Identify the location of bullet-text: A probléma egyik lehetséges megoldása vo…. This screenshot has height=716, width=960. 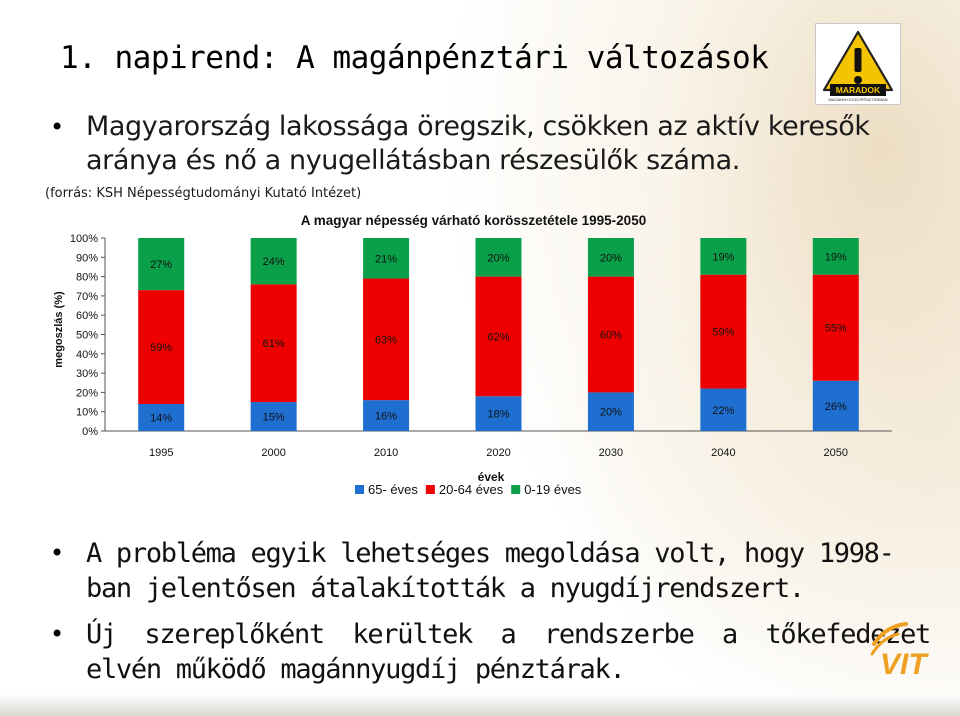
(490, 571).